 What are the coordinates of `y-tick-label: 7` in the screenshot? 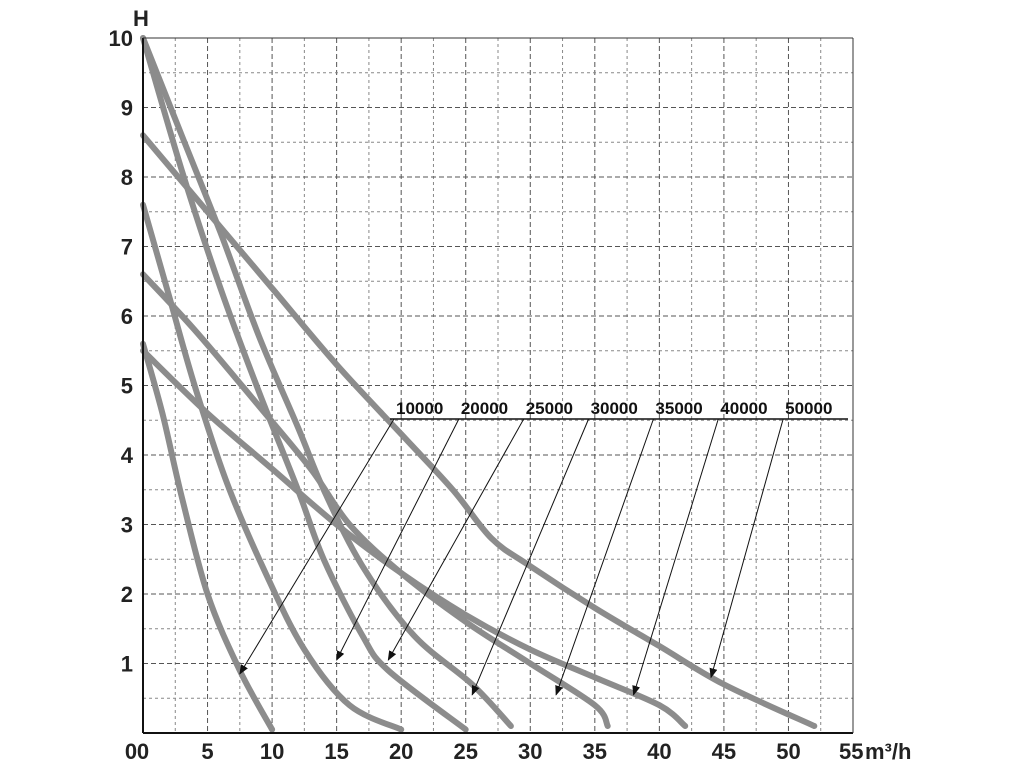 It's located at (127, 247).